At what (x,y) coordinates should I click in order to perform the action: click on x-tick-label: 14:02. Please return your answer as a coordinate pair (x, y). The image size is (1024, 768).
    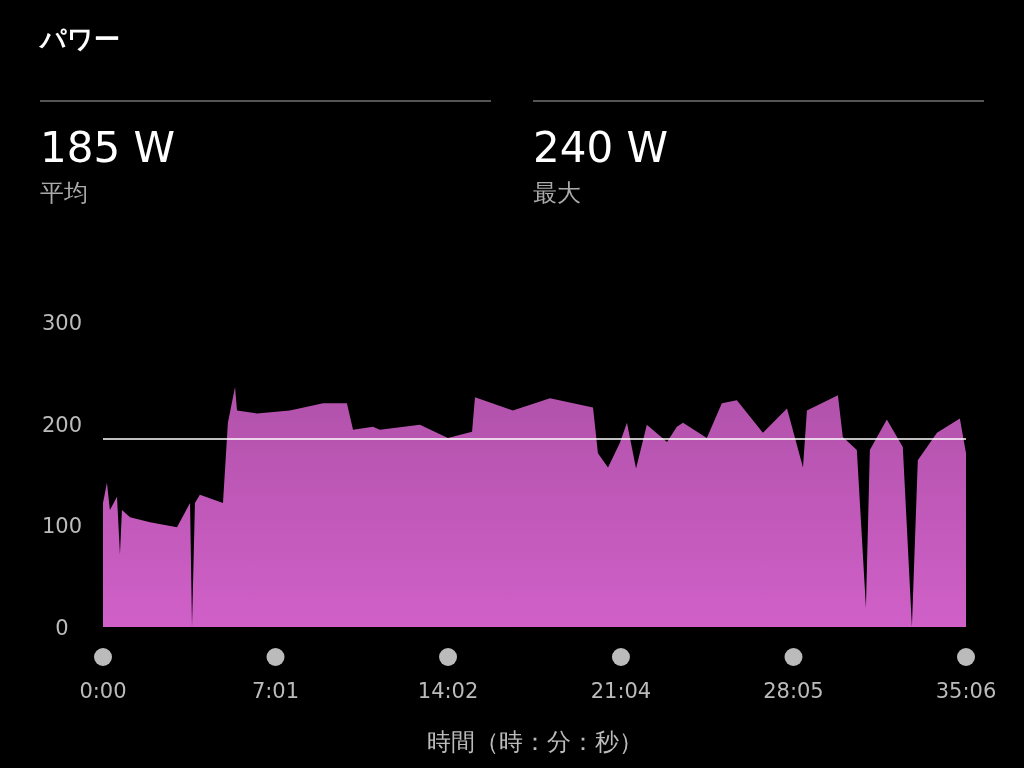
    Looking at the image, I should click on (448, 691).